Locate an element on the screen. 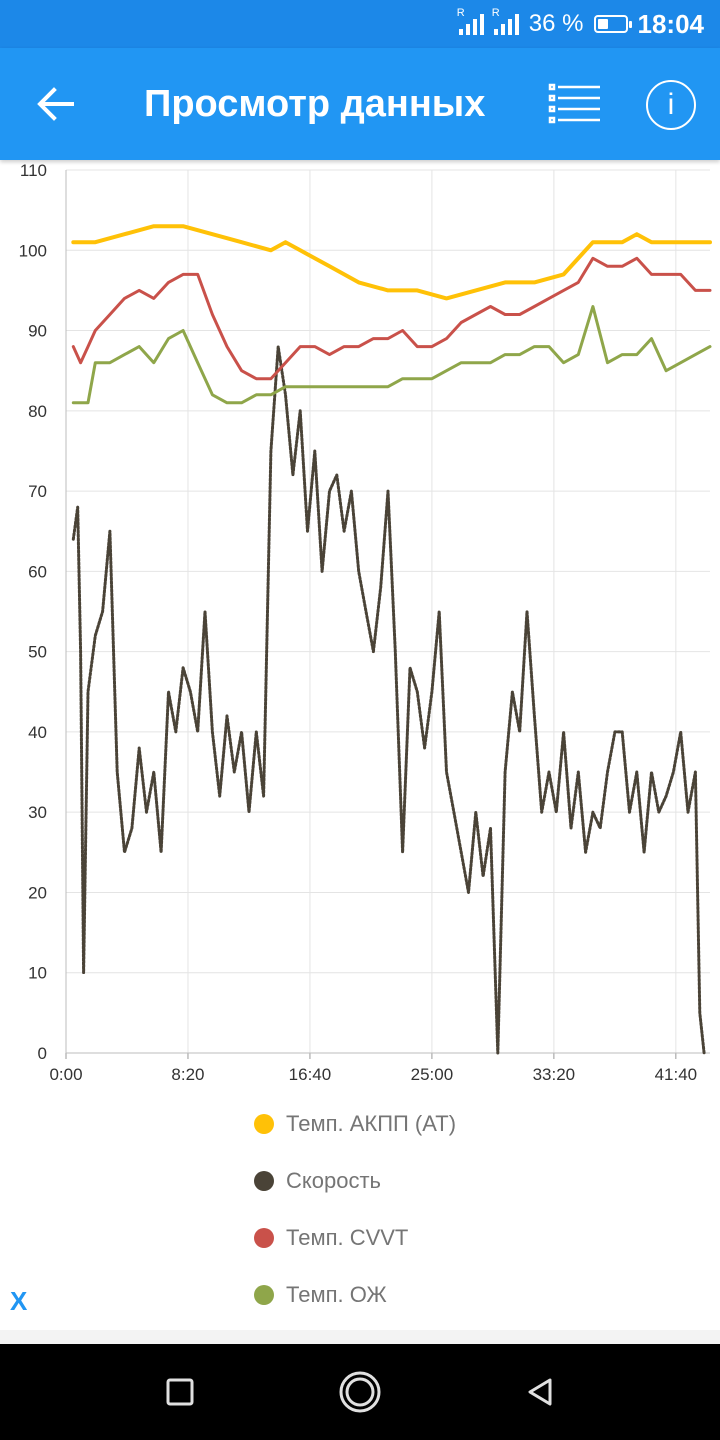  x-tick-label: 0:00 is located at coordinates (65, 1074).